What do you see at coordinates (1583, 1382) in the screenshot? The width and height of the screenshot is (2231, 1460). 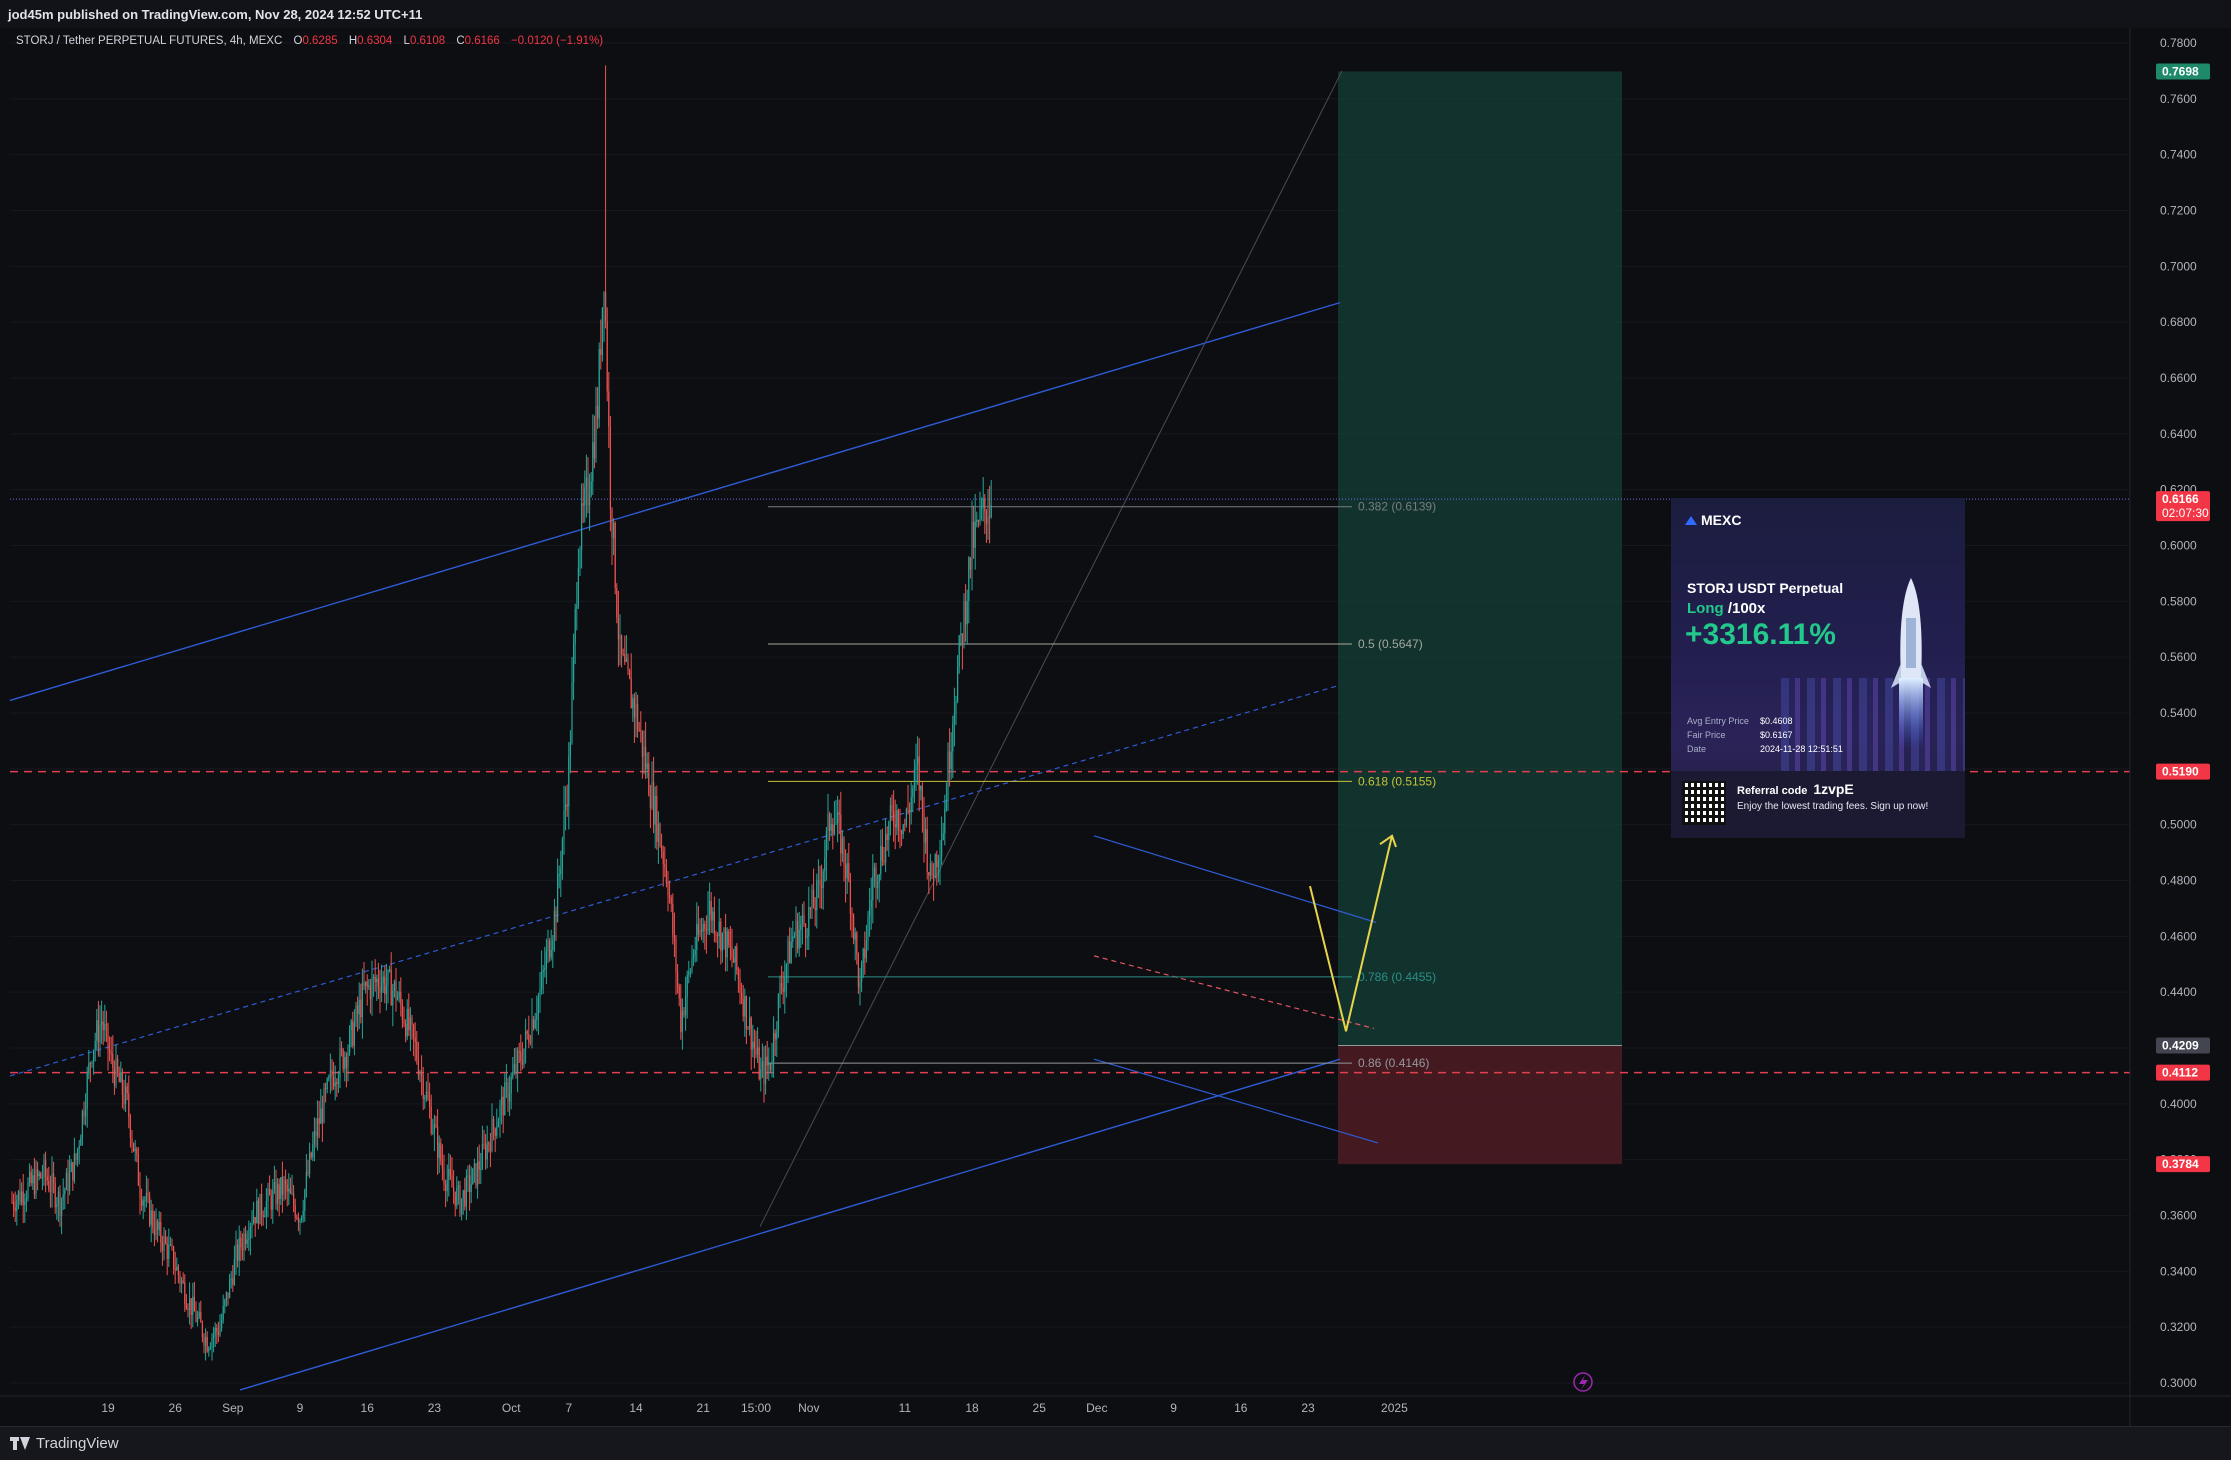 I see `lightning-icon` at bounding box center [1583, 1382].